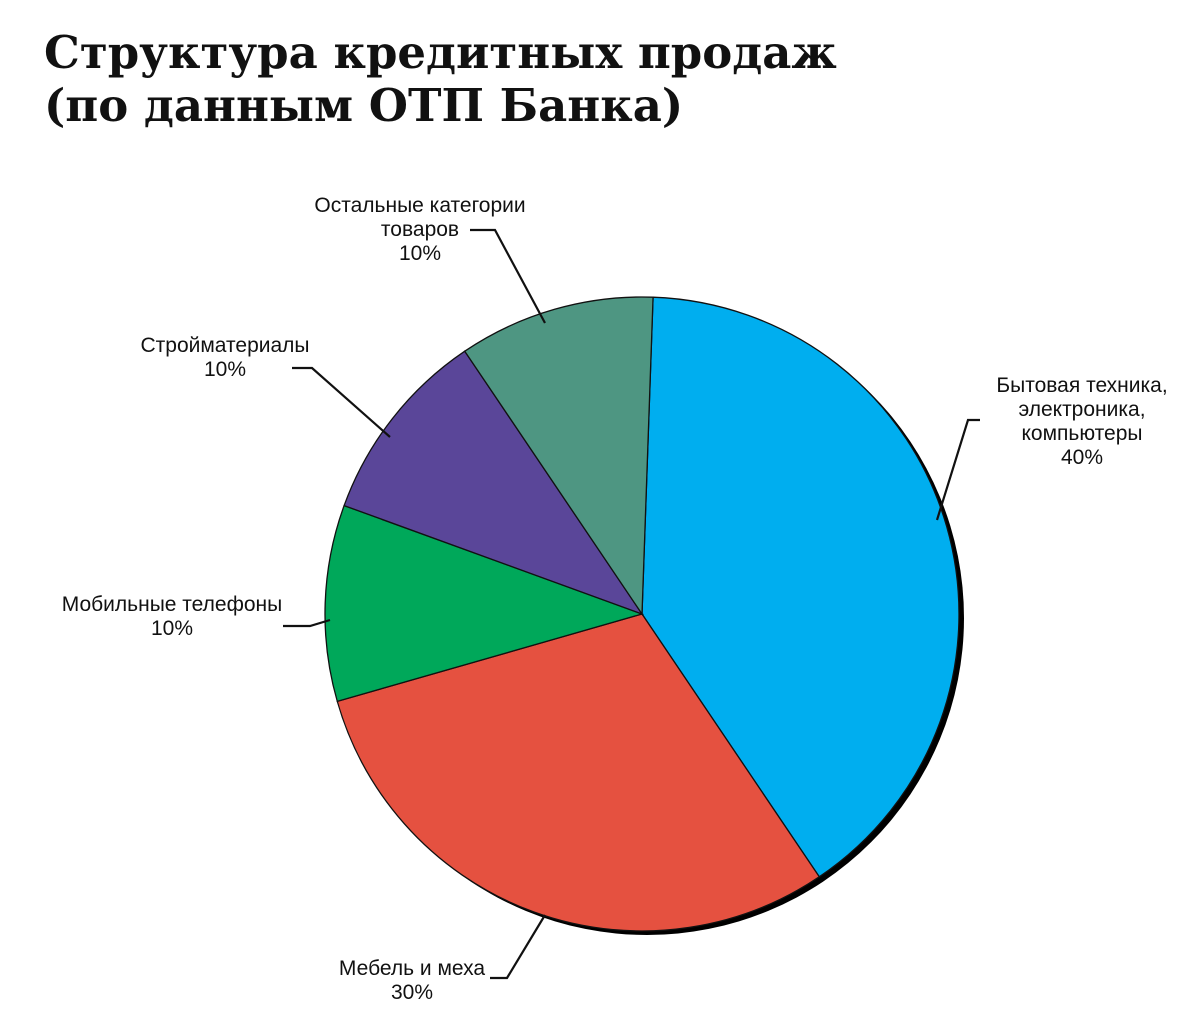 The image size is (1200, 1017). I want to click on slice-value-construction: 10%, so click(225, 369).